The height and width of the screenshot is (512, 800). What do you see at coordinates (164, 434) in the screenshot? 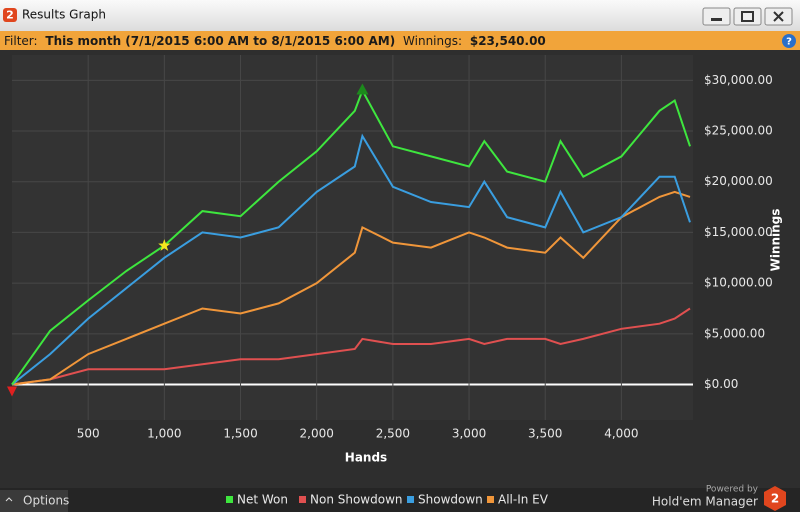
I see `x-tick-label: 1,000` at bounding box center [164, 434].